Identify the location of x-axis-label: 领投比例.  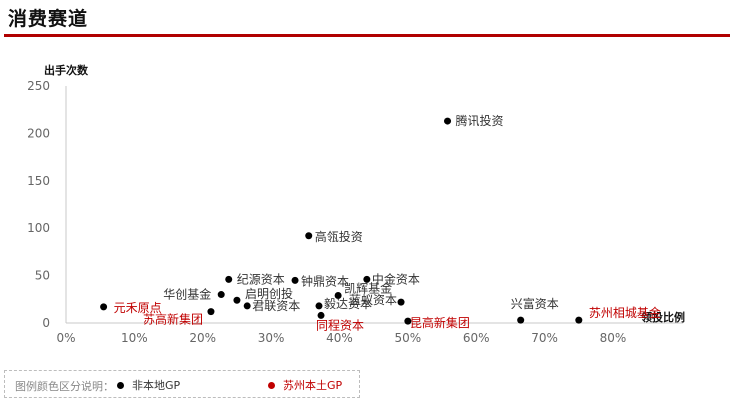
(662, 317).